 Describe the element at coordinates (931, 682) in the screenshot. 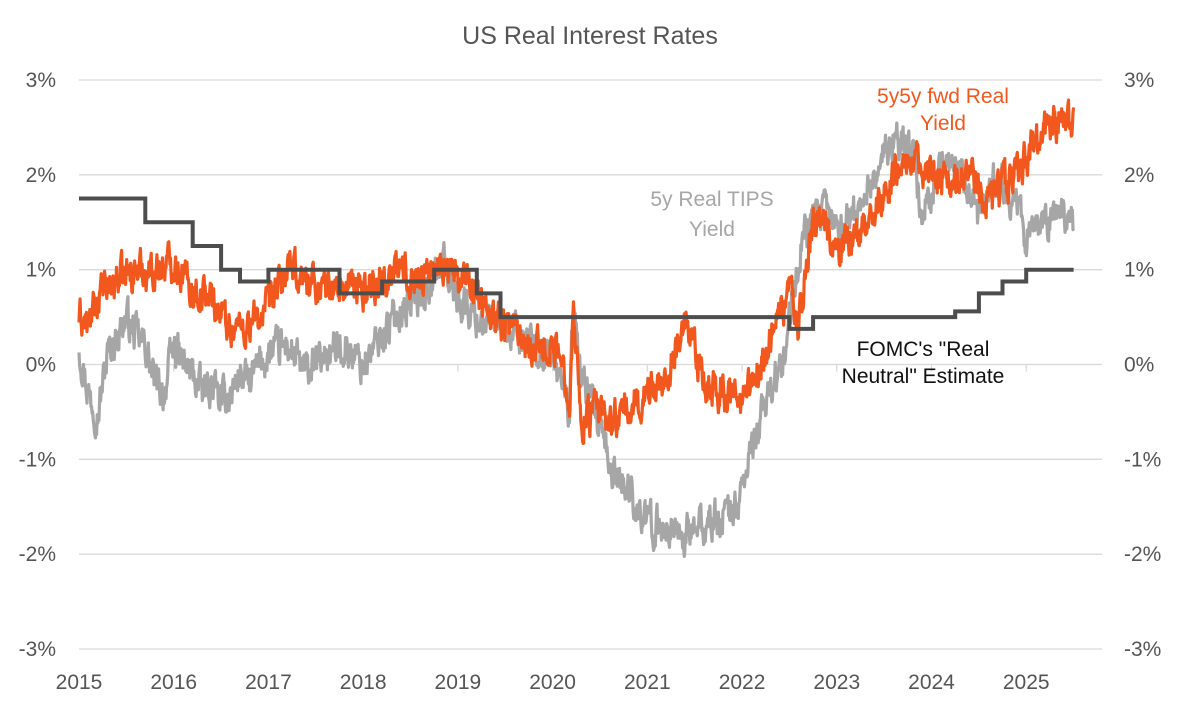

I see `x-tick-label: 2024` at that location.